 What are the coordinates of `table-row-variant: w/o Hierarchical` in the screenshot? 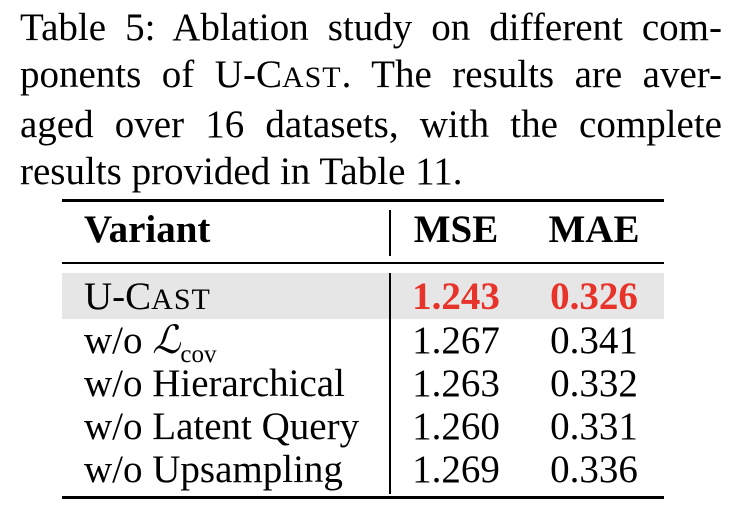 It's located at (214, 383).